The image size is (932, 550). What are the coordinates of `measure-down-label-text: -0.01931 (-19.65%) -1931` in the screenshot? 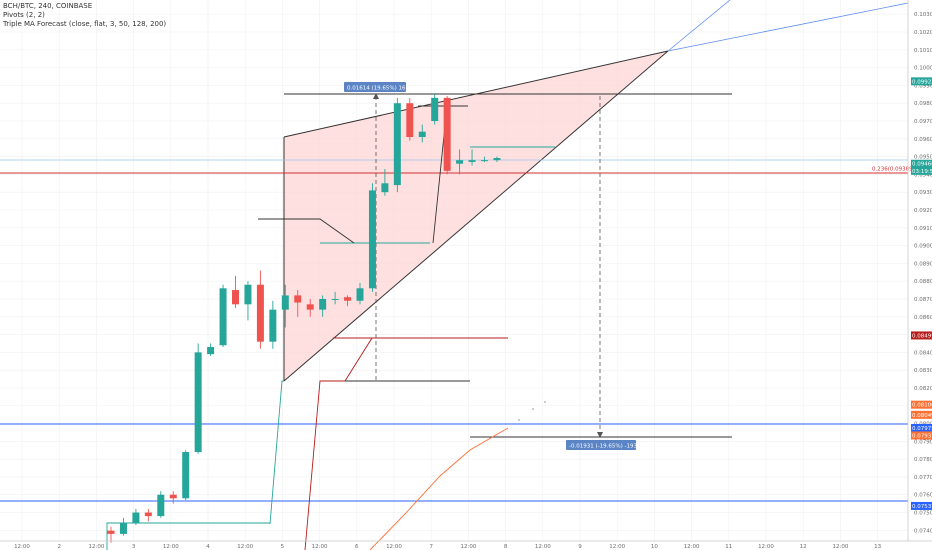 It's located at (604, 447).